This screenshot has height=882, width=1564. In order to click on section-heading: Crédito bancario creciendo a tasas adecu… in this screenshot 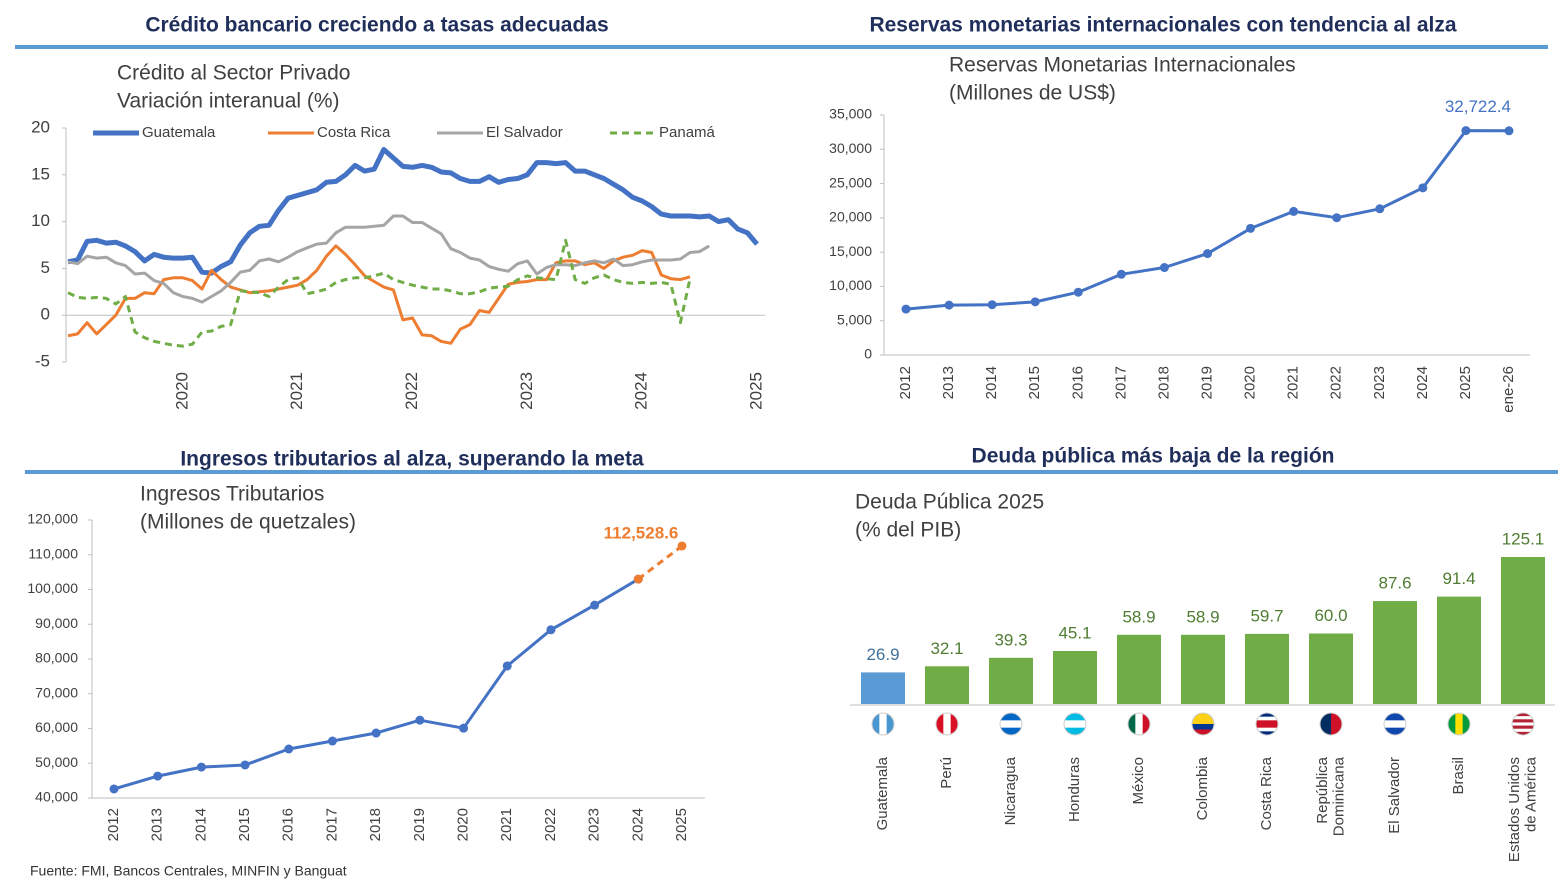, I will do `click(376, 25)`.